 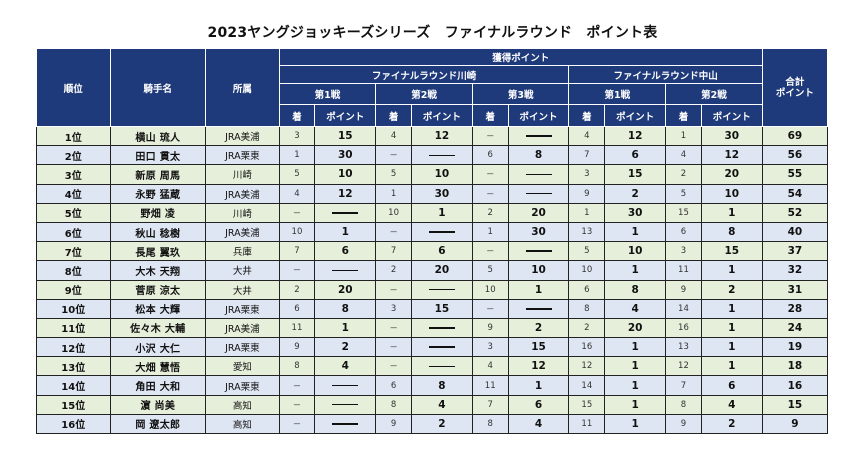 What do you see at coordinates (683, 193) in the screenshot?
I see `nakayama-race2-finish-cell: 5` at bounding box center [683, 193].